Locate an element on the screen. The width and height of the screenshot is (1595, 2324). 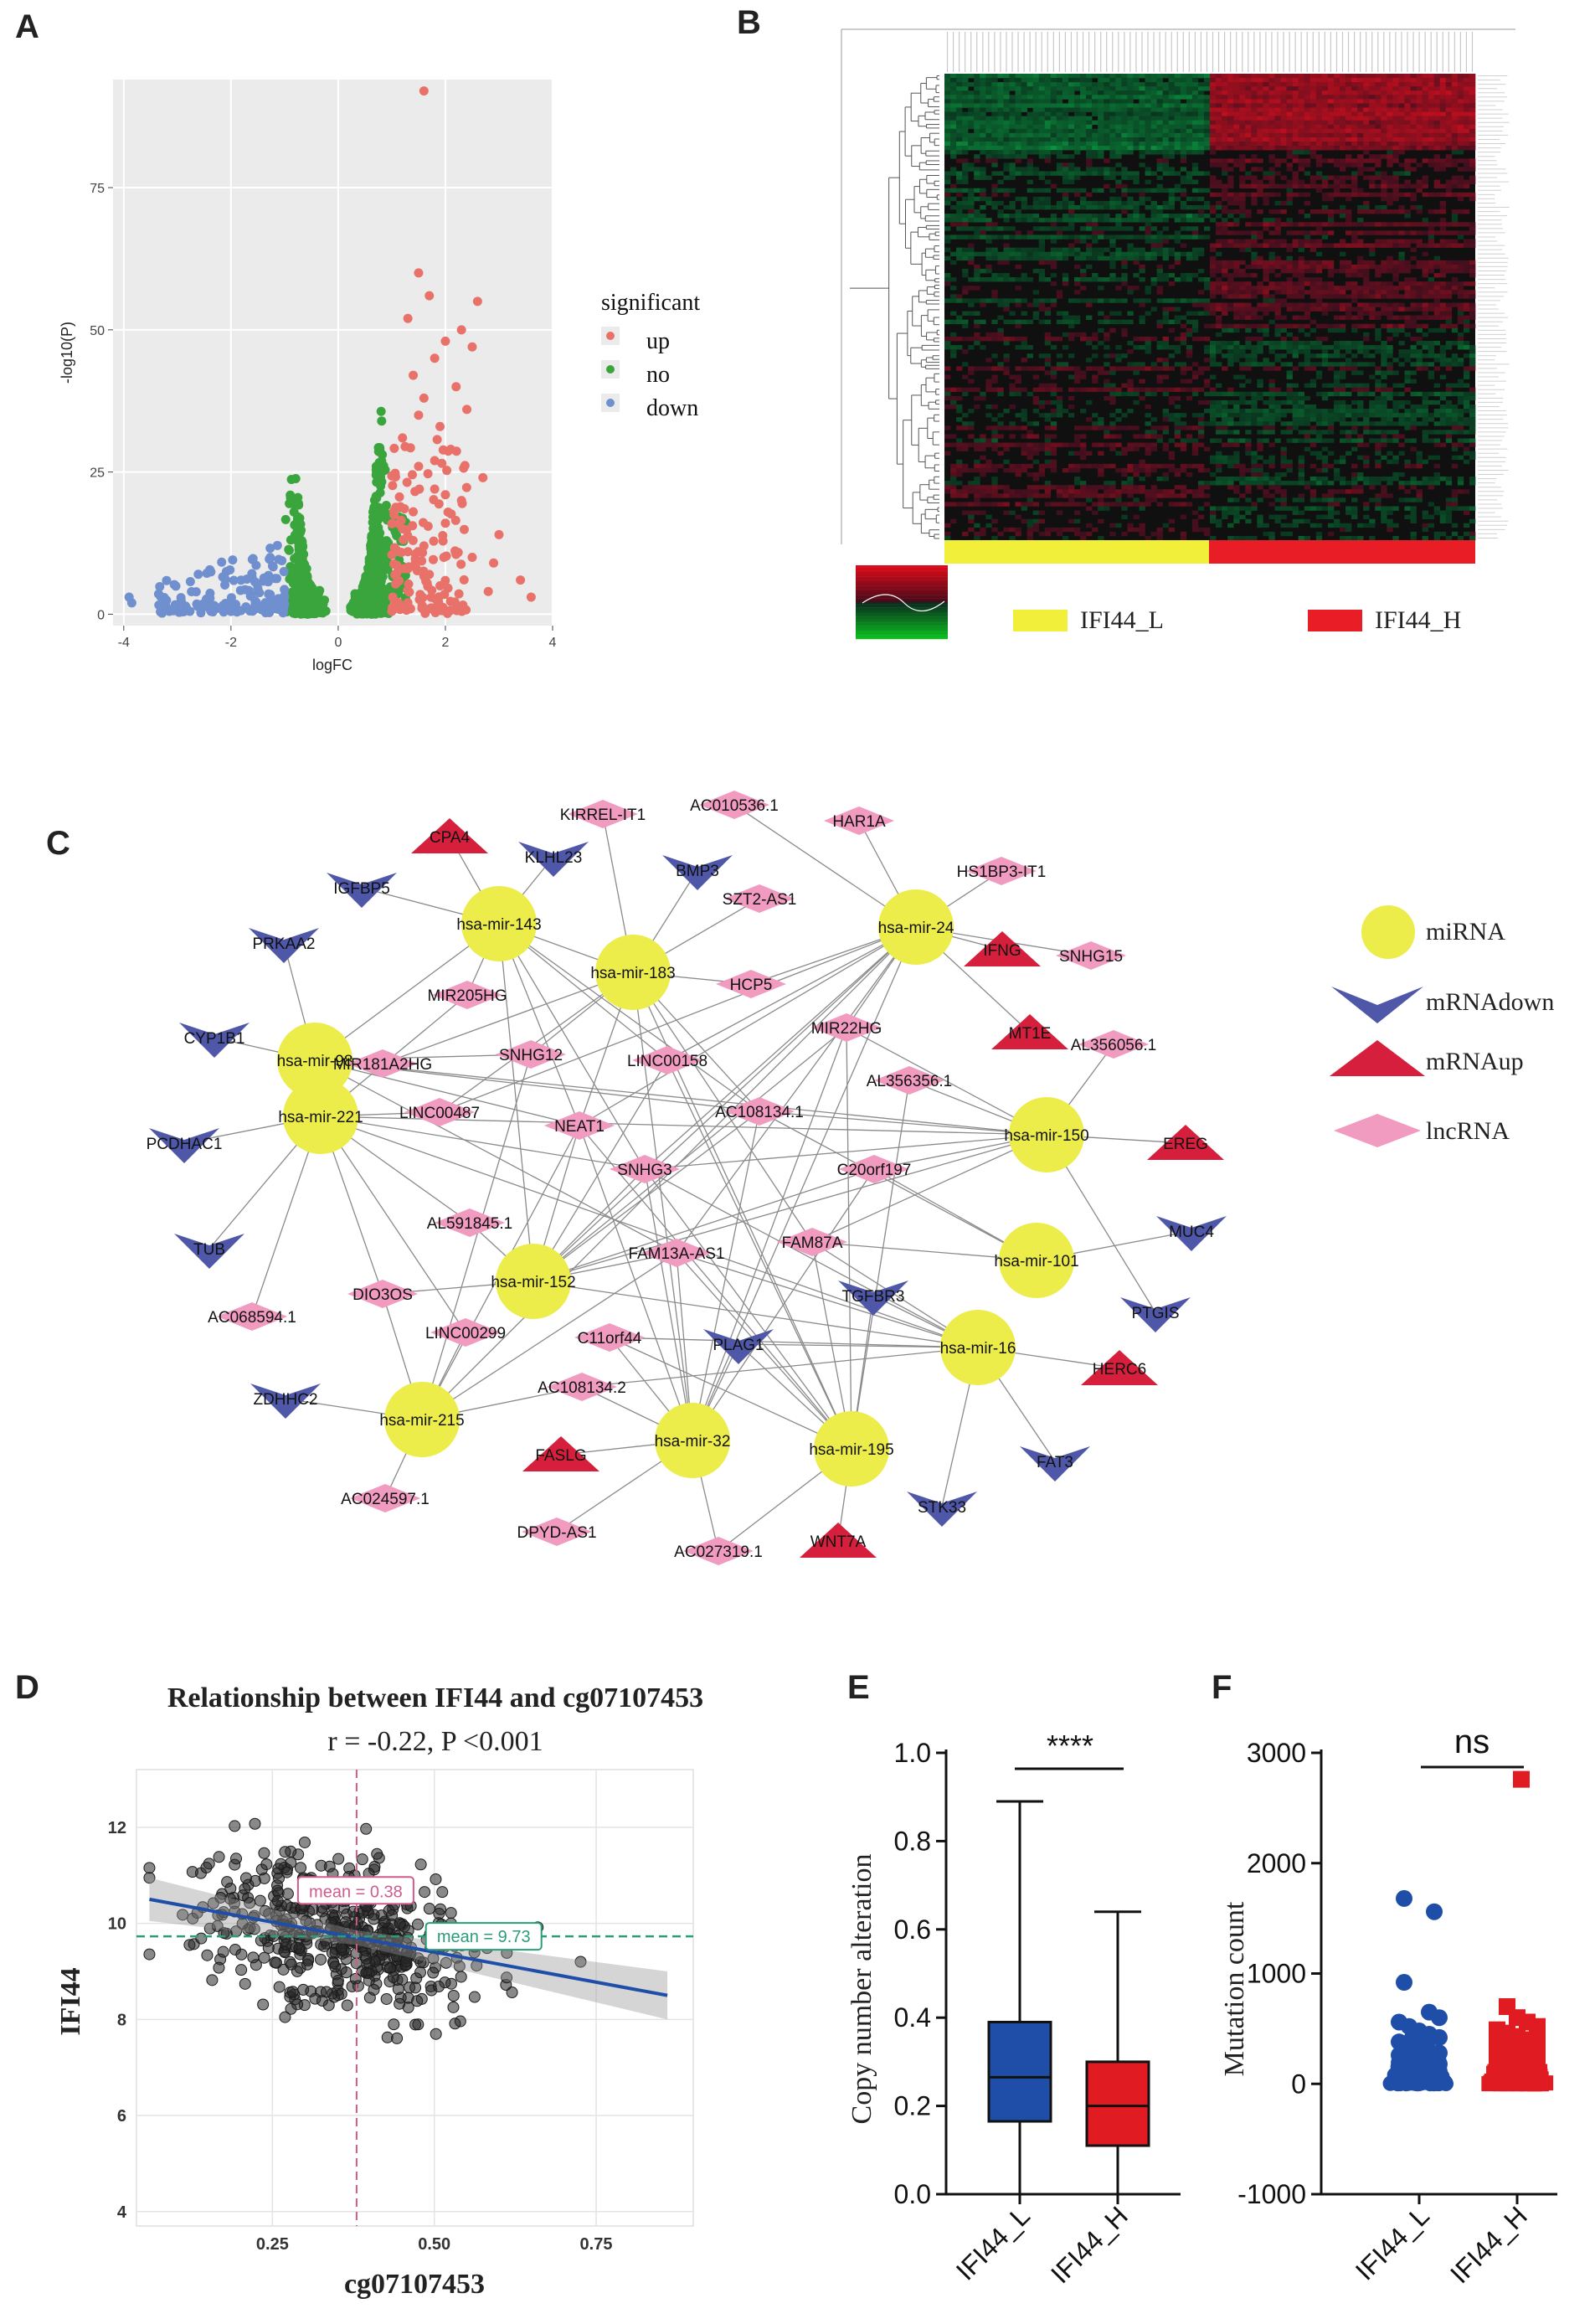
volcano-point-down is located at coordinates (269, 575).